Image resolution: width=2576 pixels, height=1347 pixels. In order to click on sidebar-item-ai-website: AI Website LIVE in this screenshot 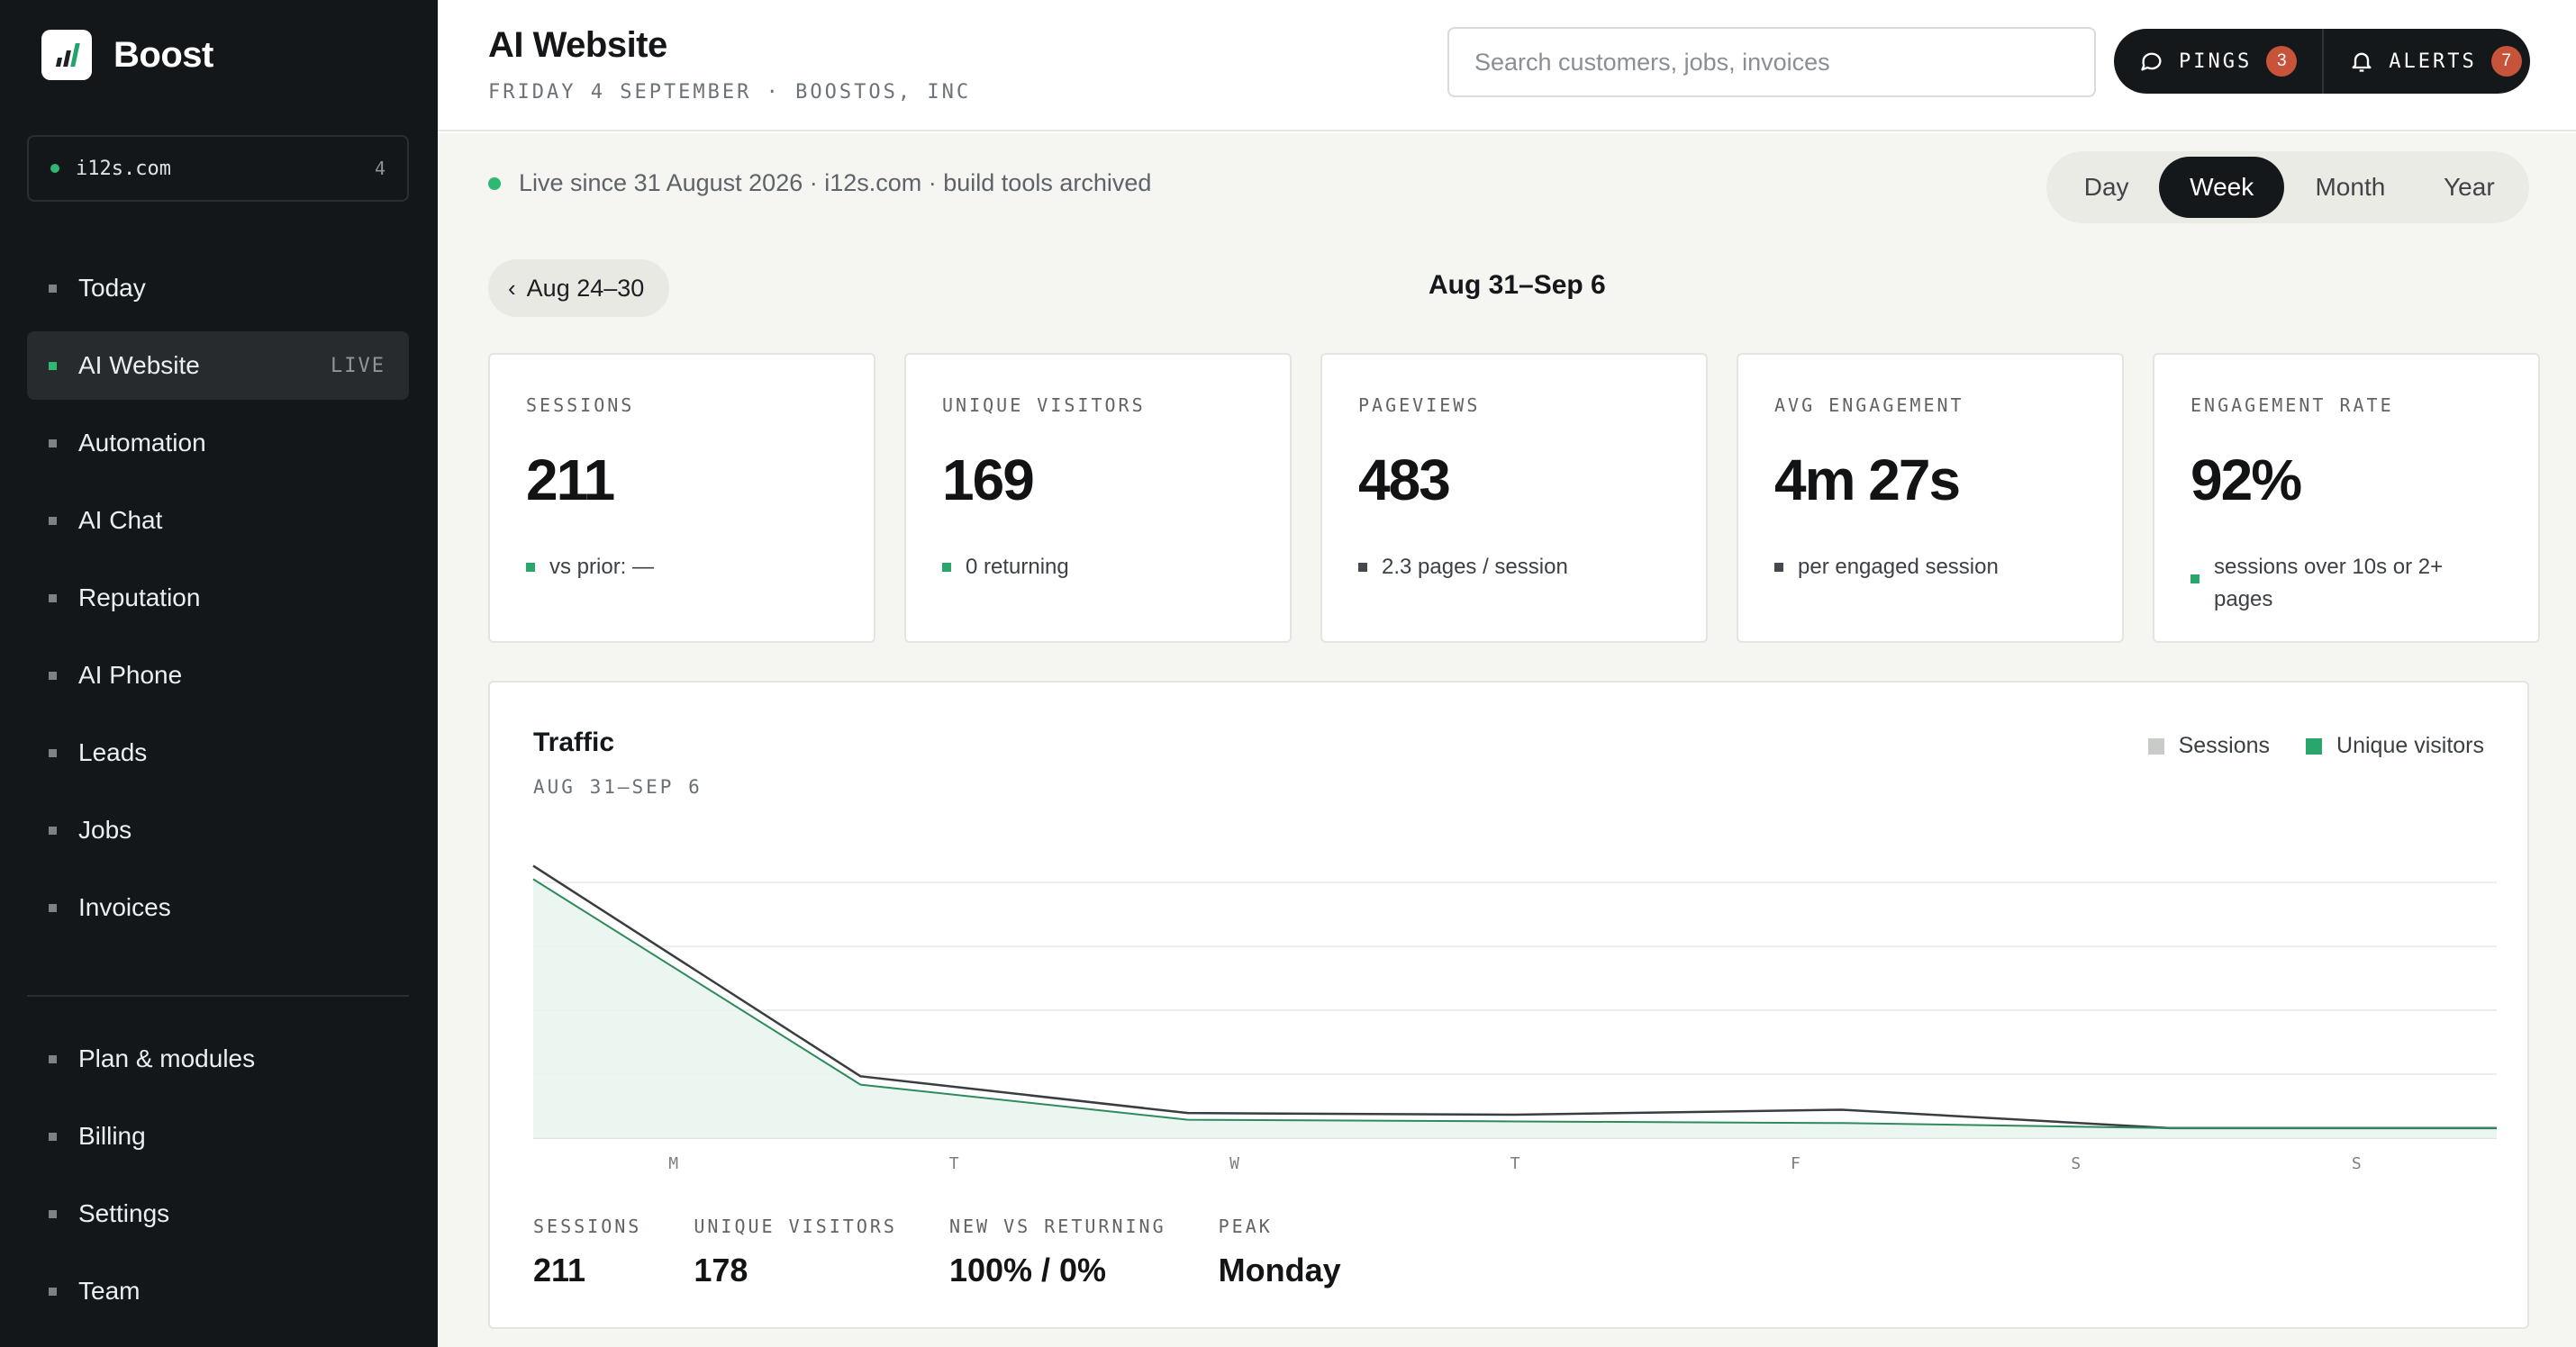, I will do `click(218, 365)`.